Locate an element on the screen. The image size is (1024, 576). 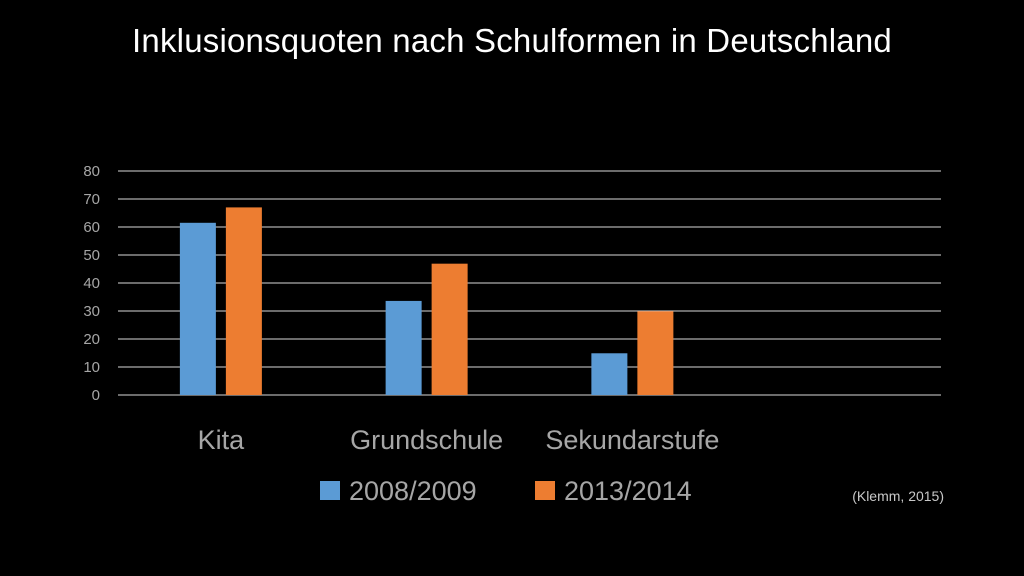
y-tick-label-20: 20 is located at coordinates (91, 339).